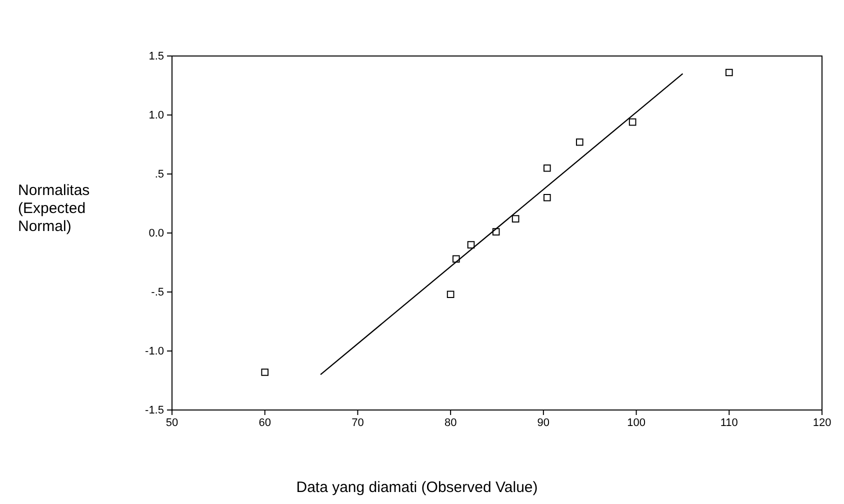 The height and width of the screenshot is (504, 844). Describe the element at coordinates (822, 422) in the screenshot. I see `x-tick-label: 120` at that location.